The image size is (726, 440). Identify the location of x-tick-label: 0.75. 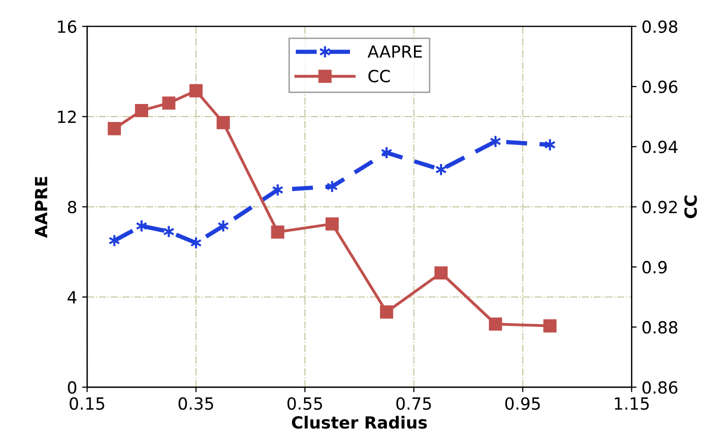
(413, 403).